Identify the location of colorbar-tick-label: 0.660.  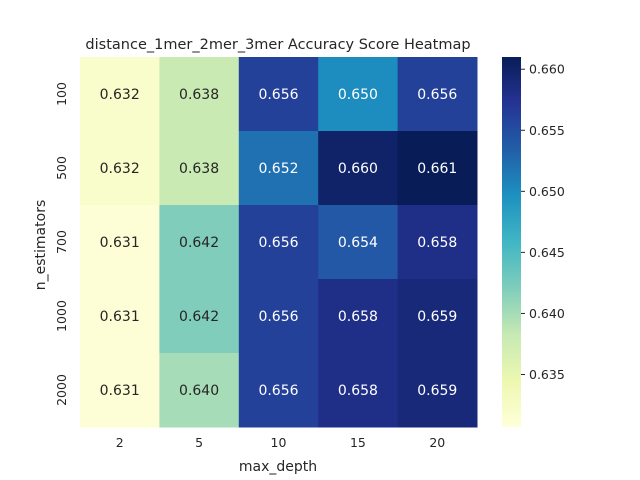
(547, 69).